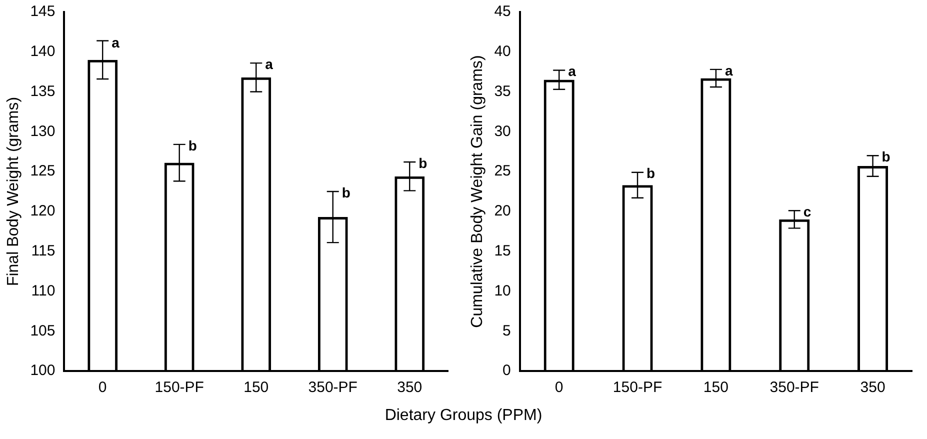 Image resolution: width=927 pixels, height=439 pixels. Describe the element at coordinates (43, 251) in the screenshot. I see `y-tick-label: 115` at that location.